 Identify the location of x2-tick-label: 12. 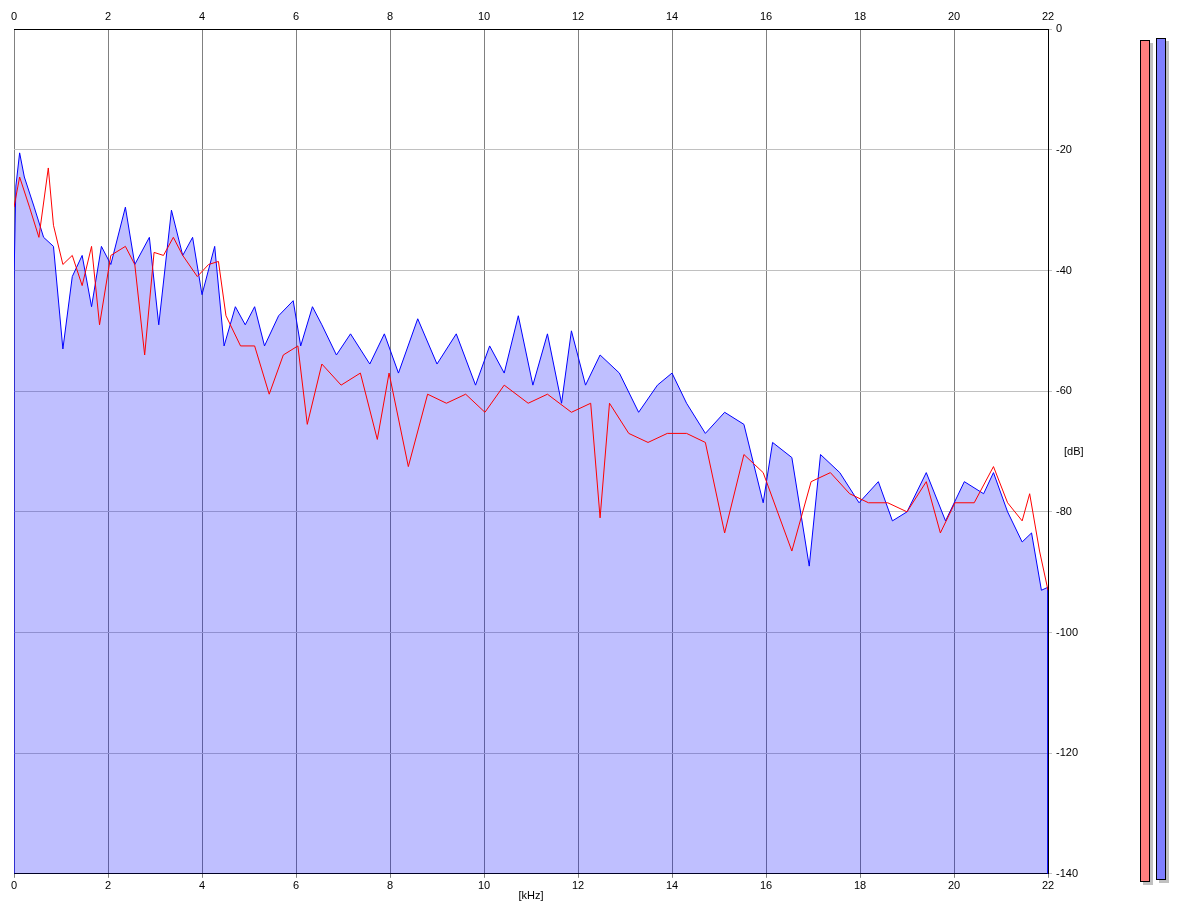
(578, 15).